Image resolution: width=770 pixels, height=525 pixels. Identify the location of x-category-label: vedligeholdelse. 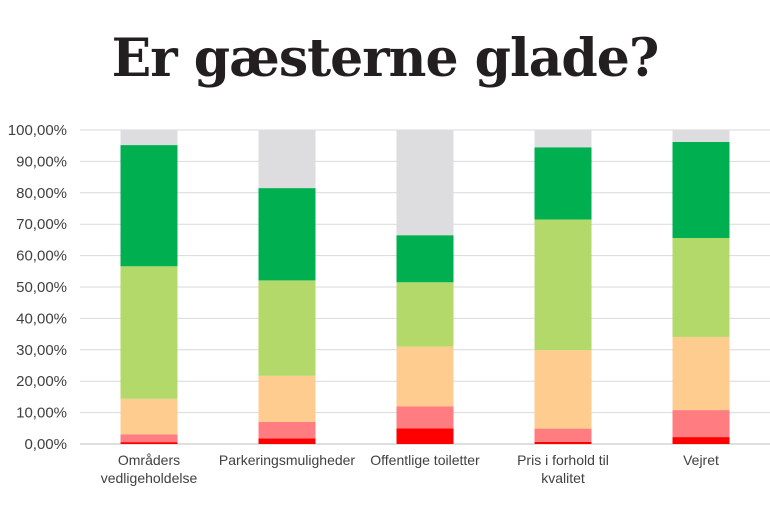
(149, 478).